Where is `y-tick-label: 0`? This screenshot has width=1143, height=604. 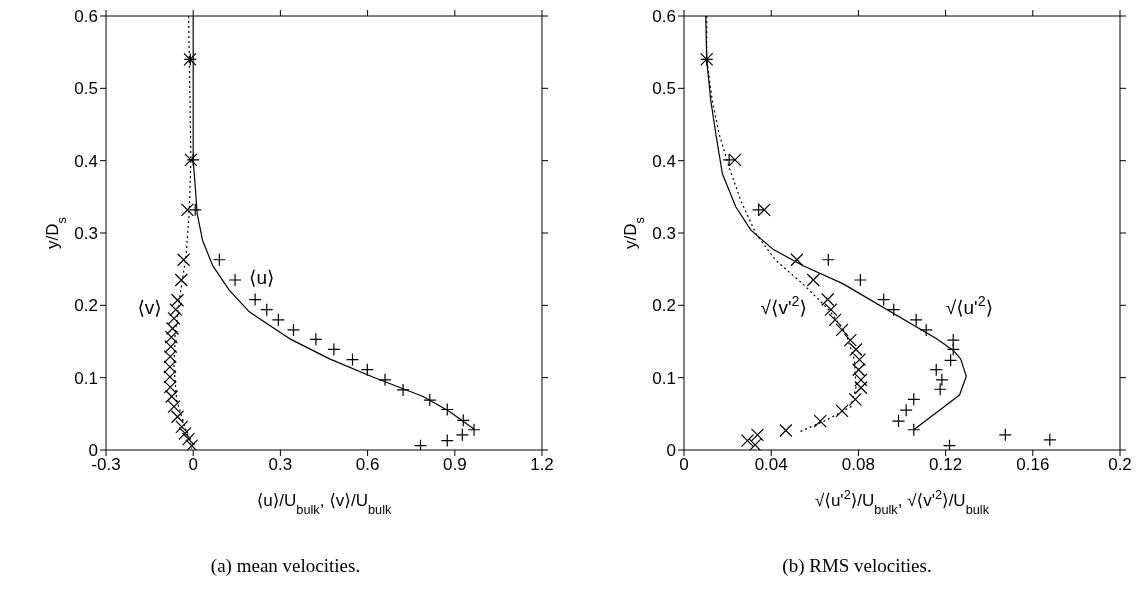
y-tick-label: 0 is located at coordinates (671, 451).